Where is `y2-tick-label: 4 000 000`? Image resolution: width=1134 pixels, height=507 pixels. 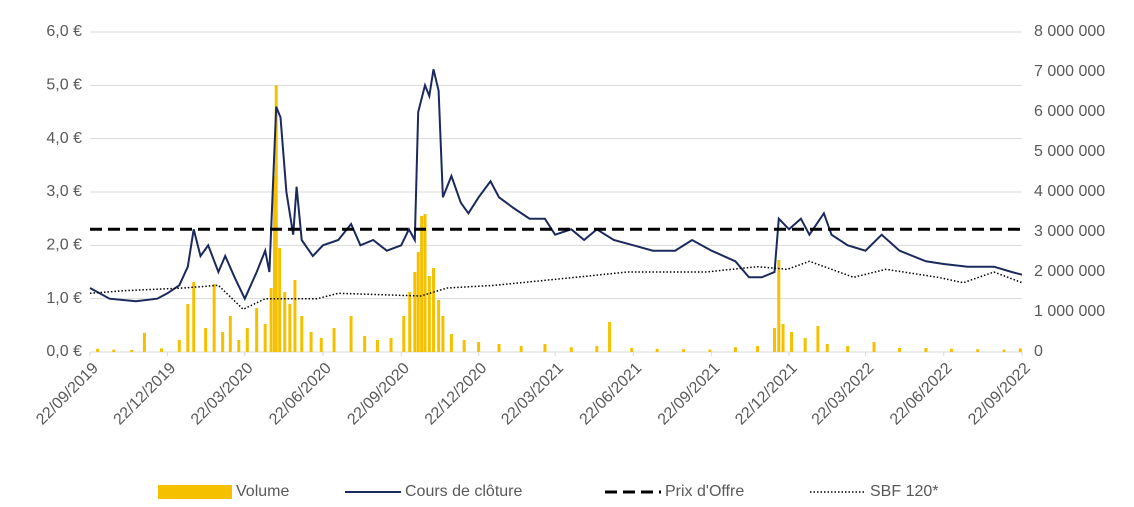 y2-tick-label: 4 000 000 is located at coordinates (1069, 191).